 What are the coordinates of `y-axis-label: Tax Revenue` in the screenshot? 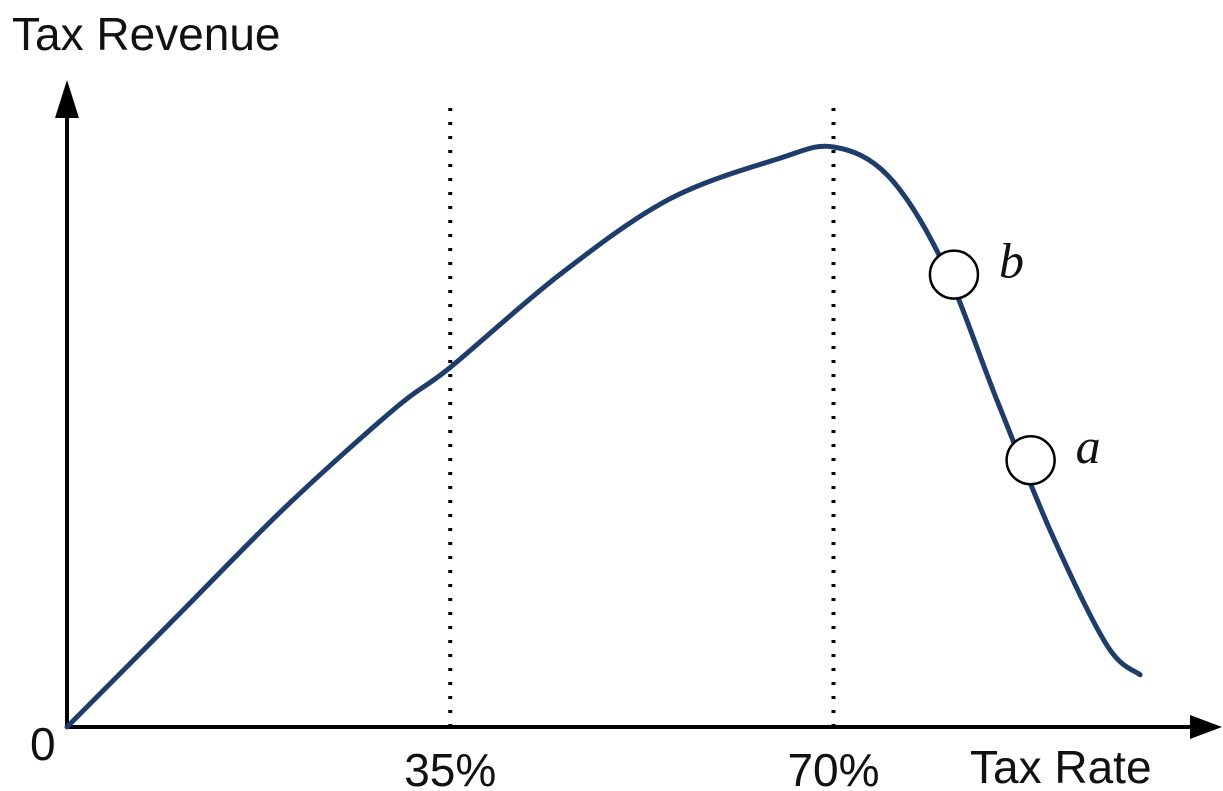 It's located at (146, 34).